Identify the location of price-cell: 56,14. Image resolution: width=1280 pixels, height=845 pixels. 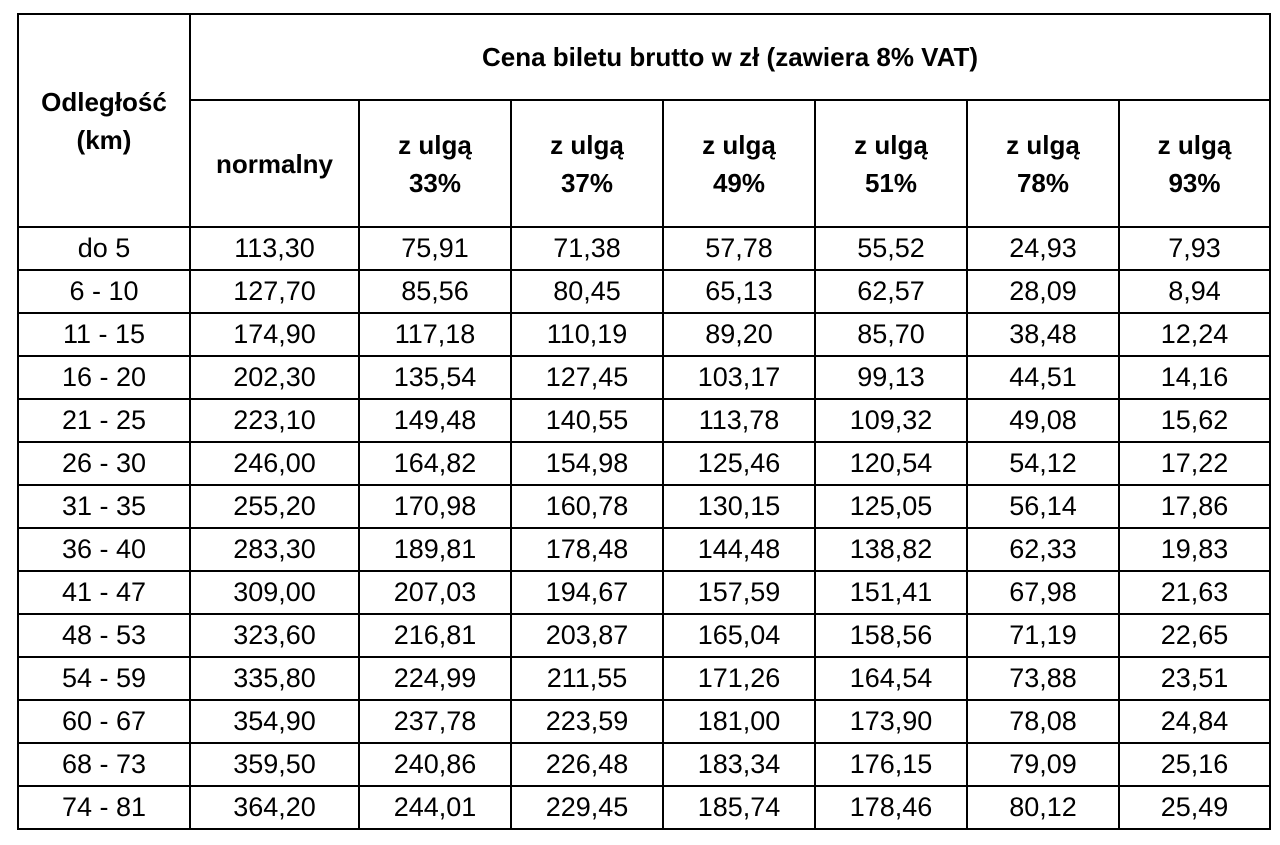
(1043, 506).